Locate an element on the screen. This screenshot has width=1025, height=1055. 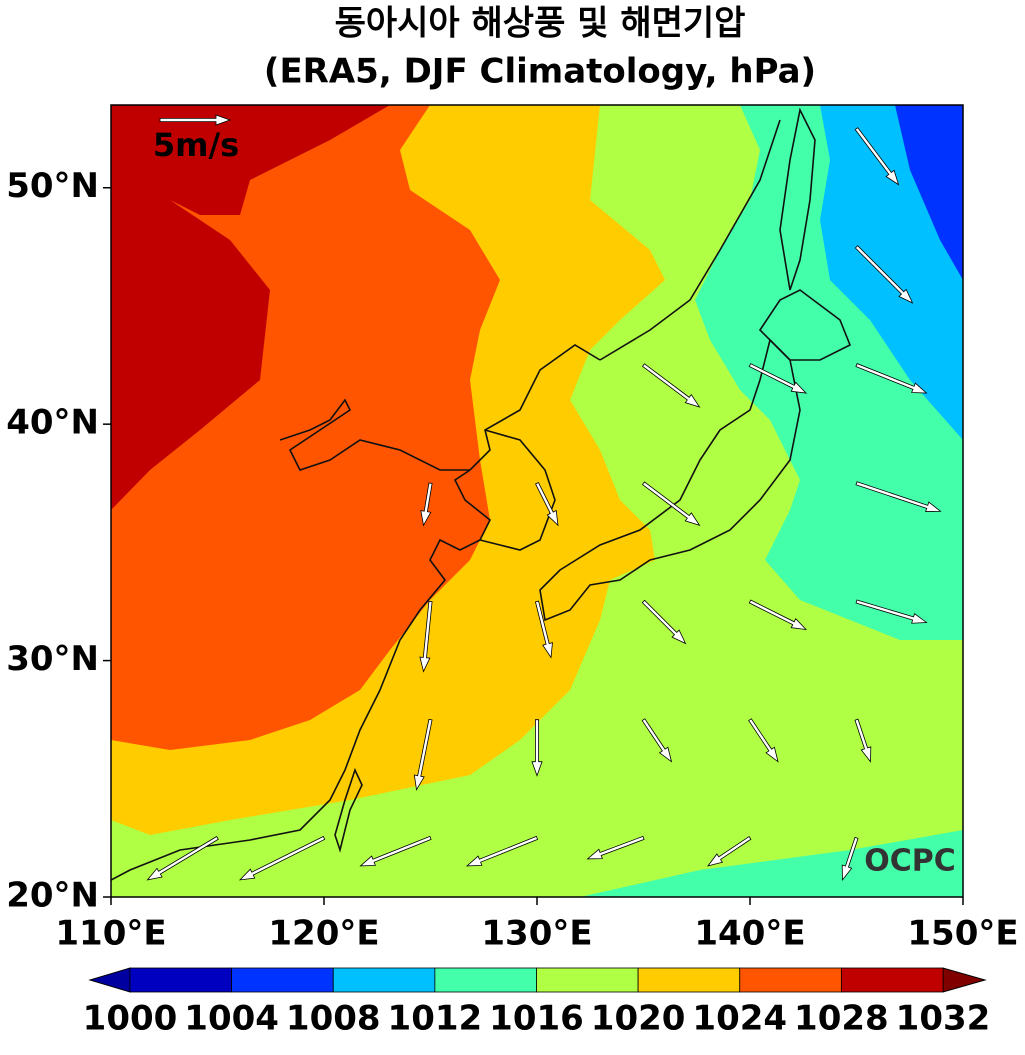
y-tick-label: 30°N is located at coordinates (52, 659).